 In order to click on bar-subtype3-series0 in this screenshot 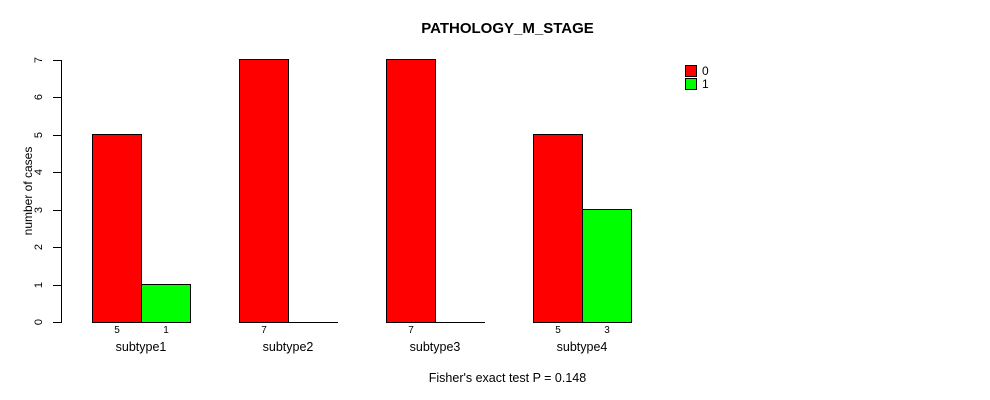, I will do `click(411, 190)`.